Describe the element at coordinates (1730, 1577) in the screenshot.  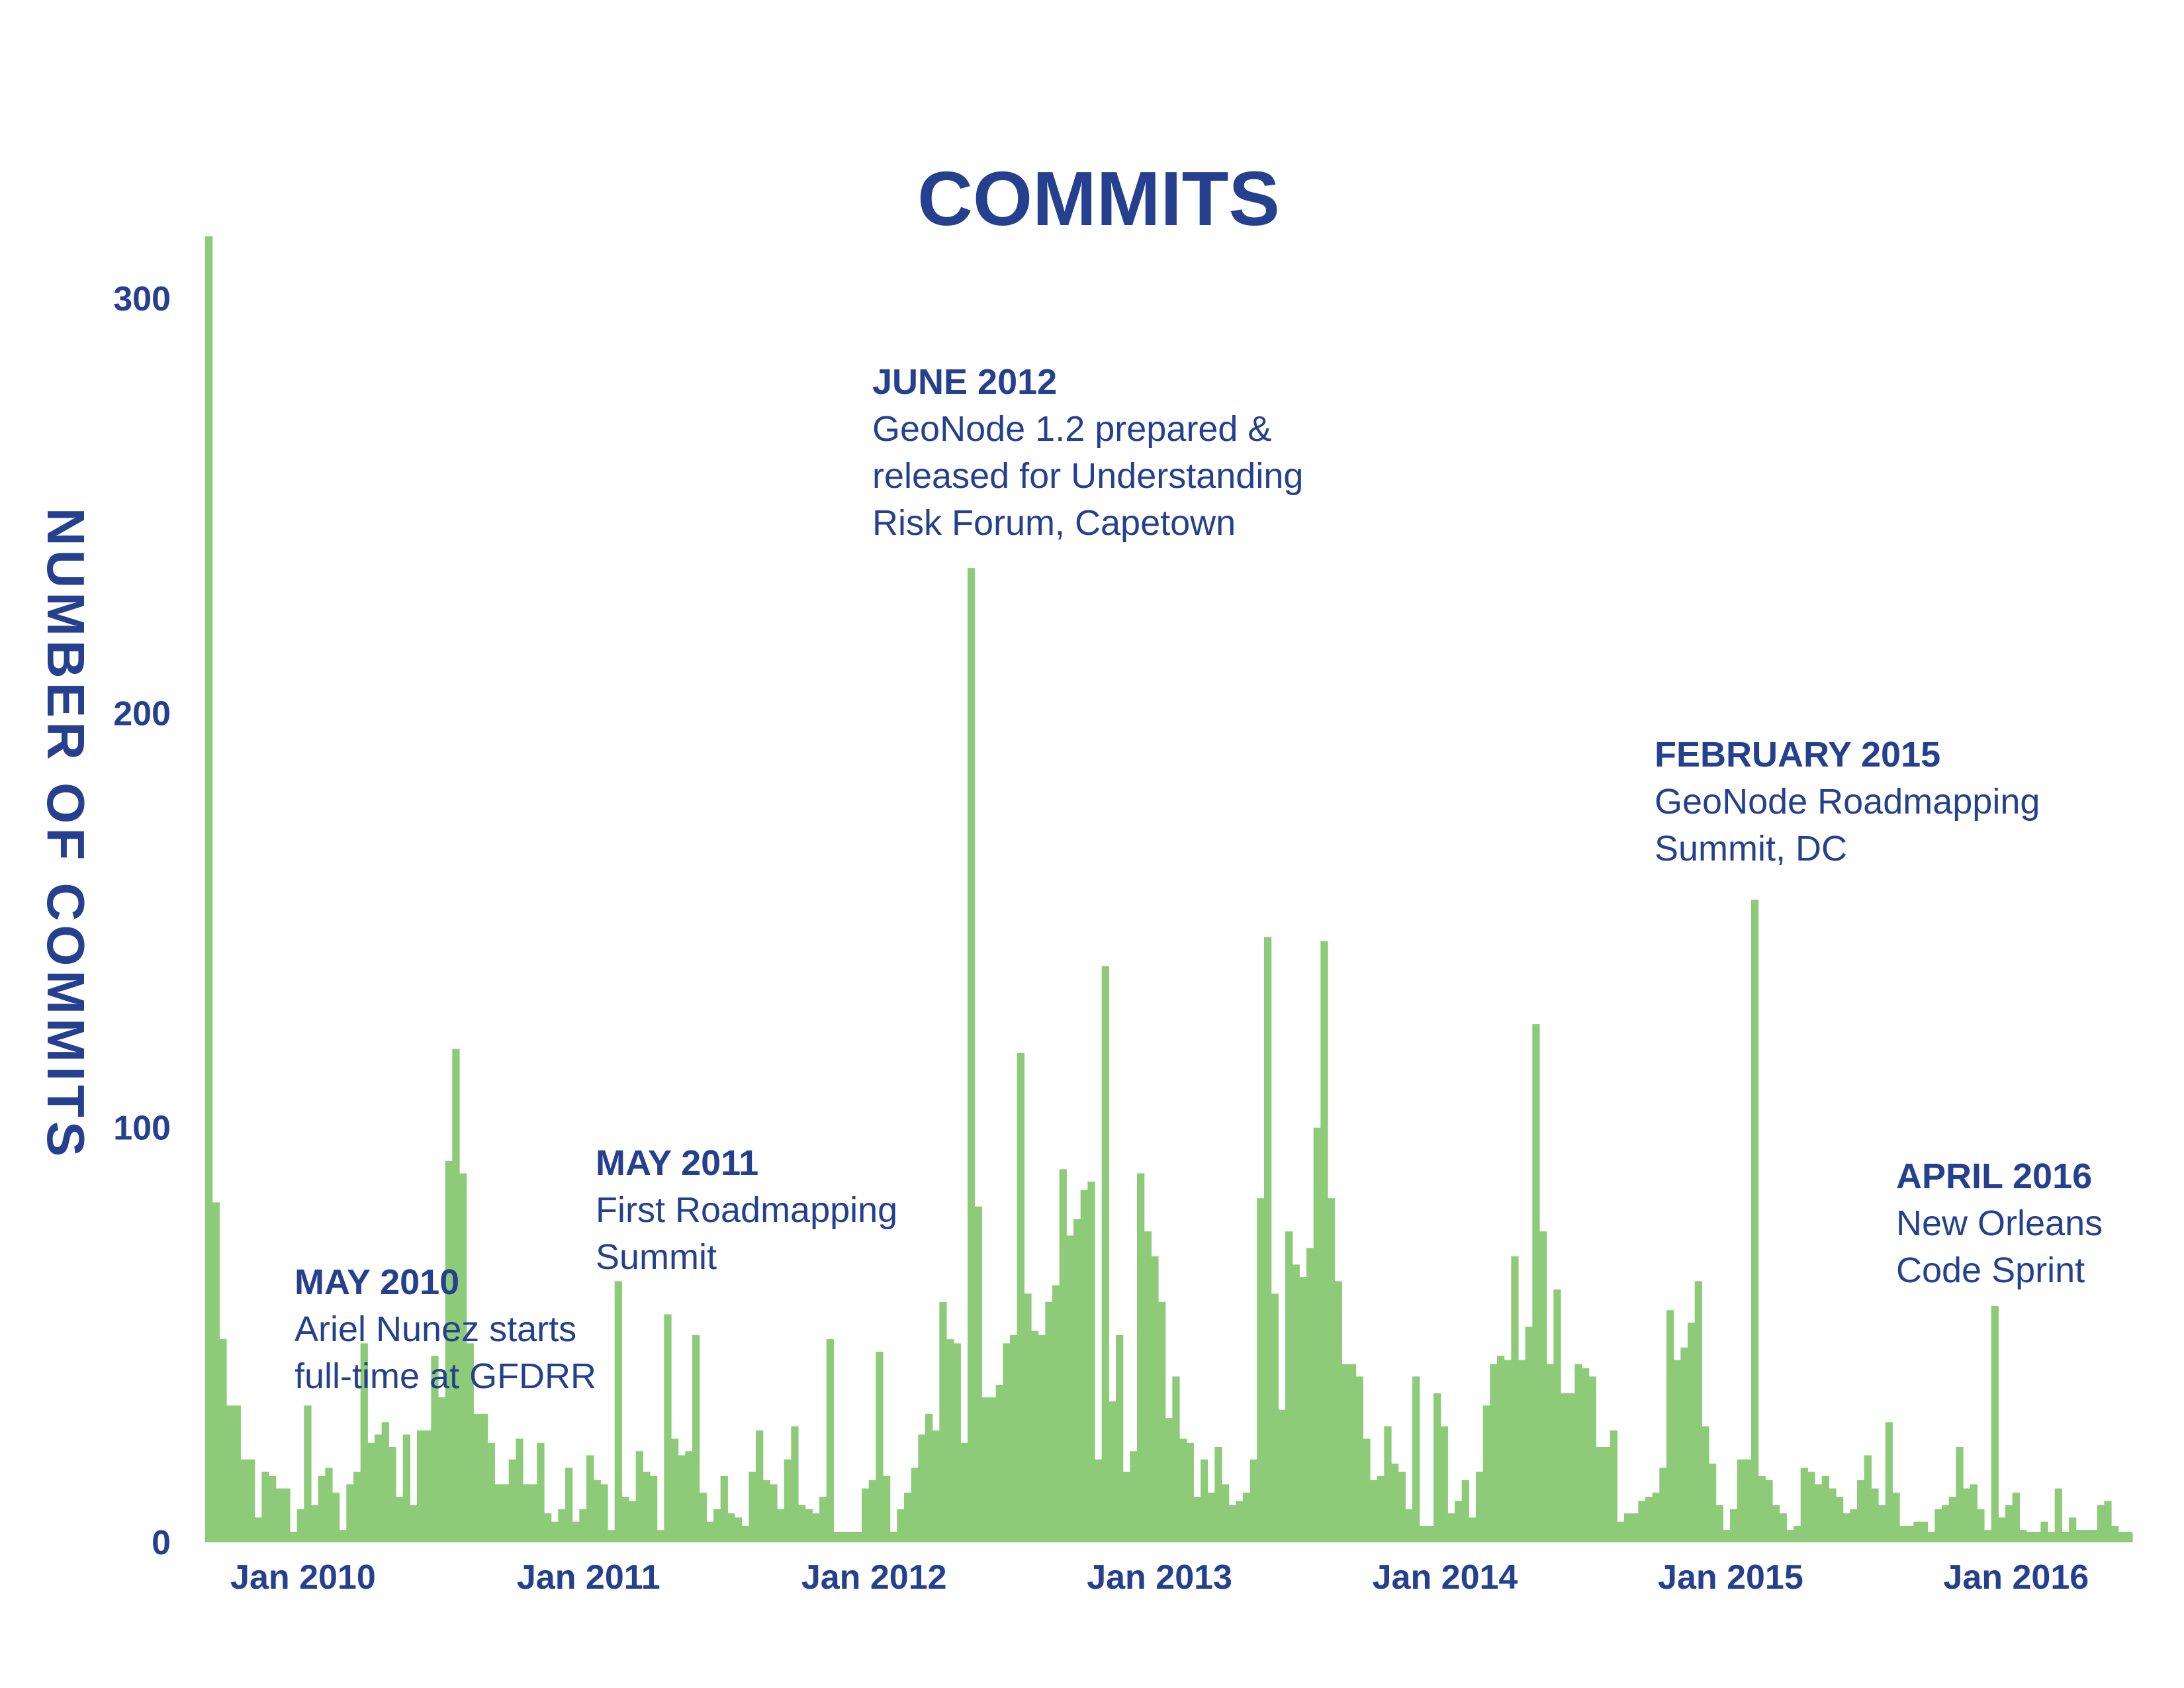
I see `x-tick-label: Jan 2015` at that location.